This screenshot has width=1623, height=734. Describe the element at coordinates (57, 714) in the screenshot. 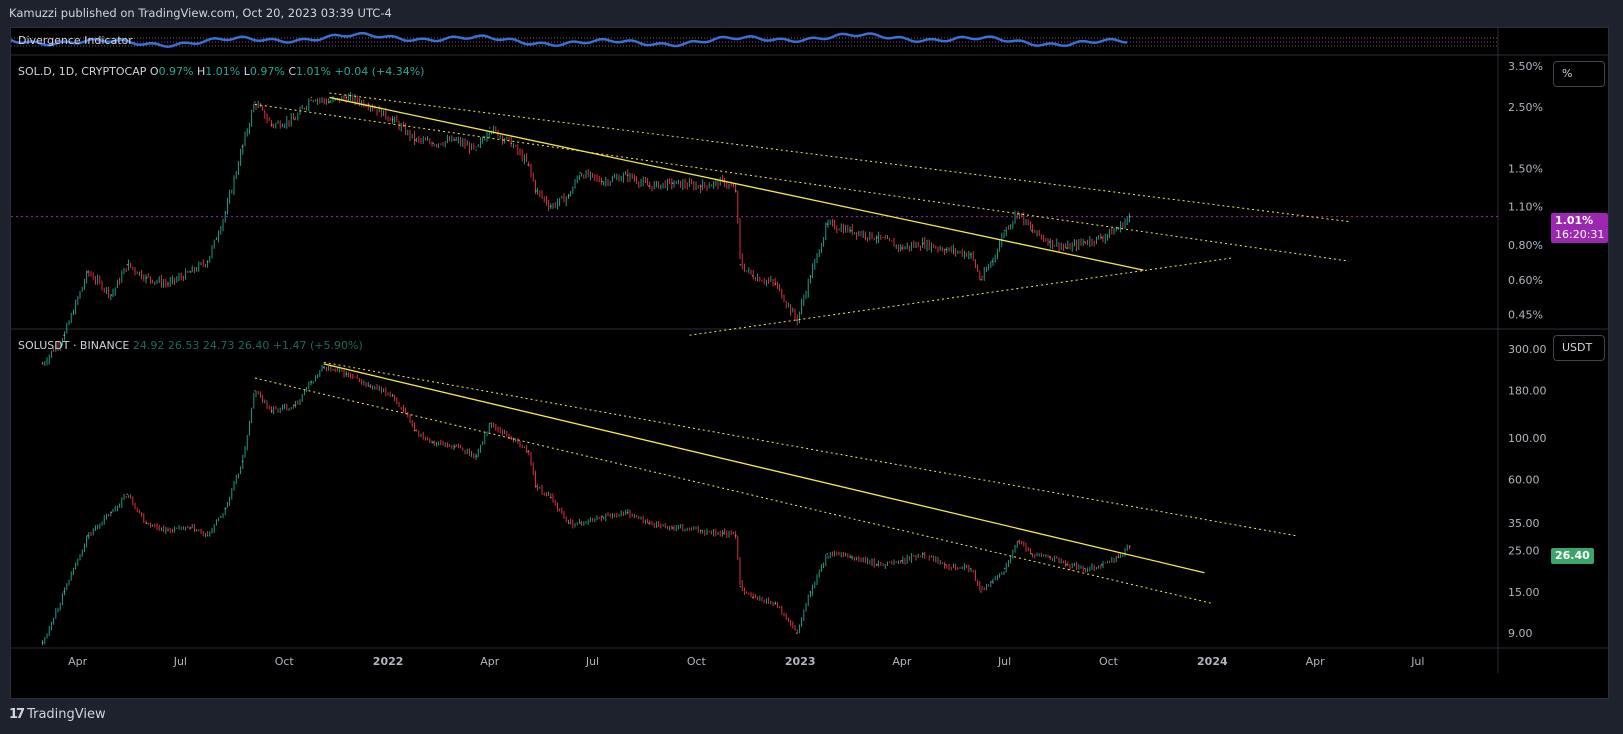

I see `tradingview-logo: 17 TradingView` at that location.